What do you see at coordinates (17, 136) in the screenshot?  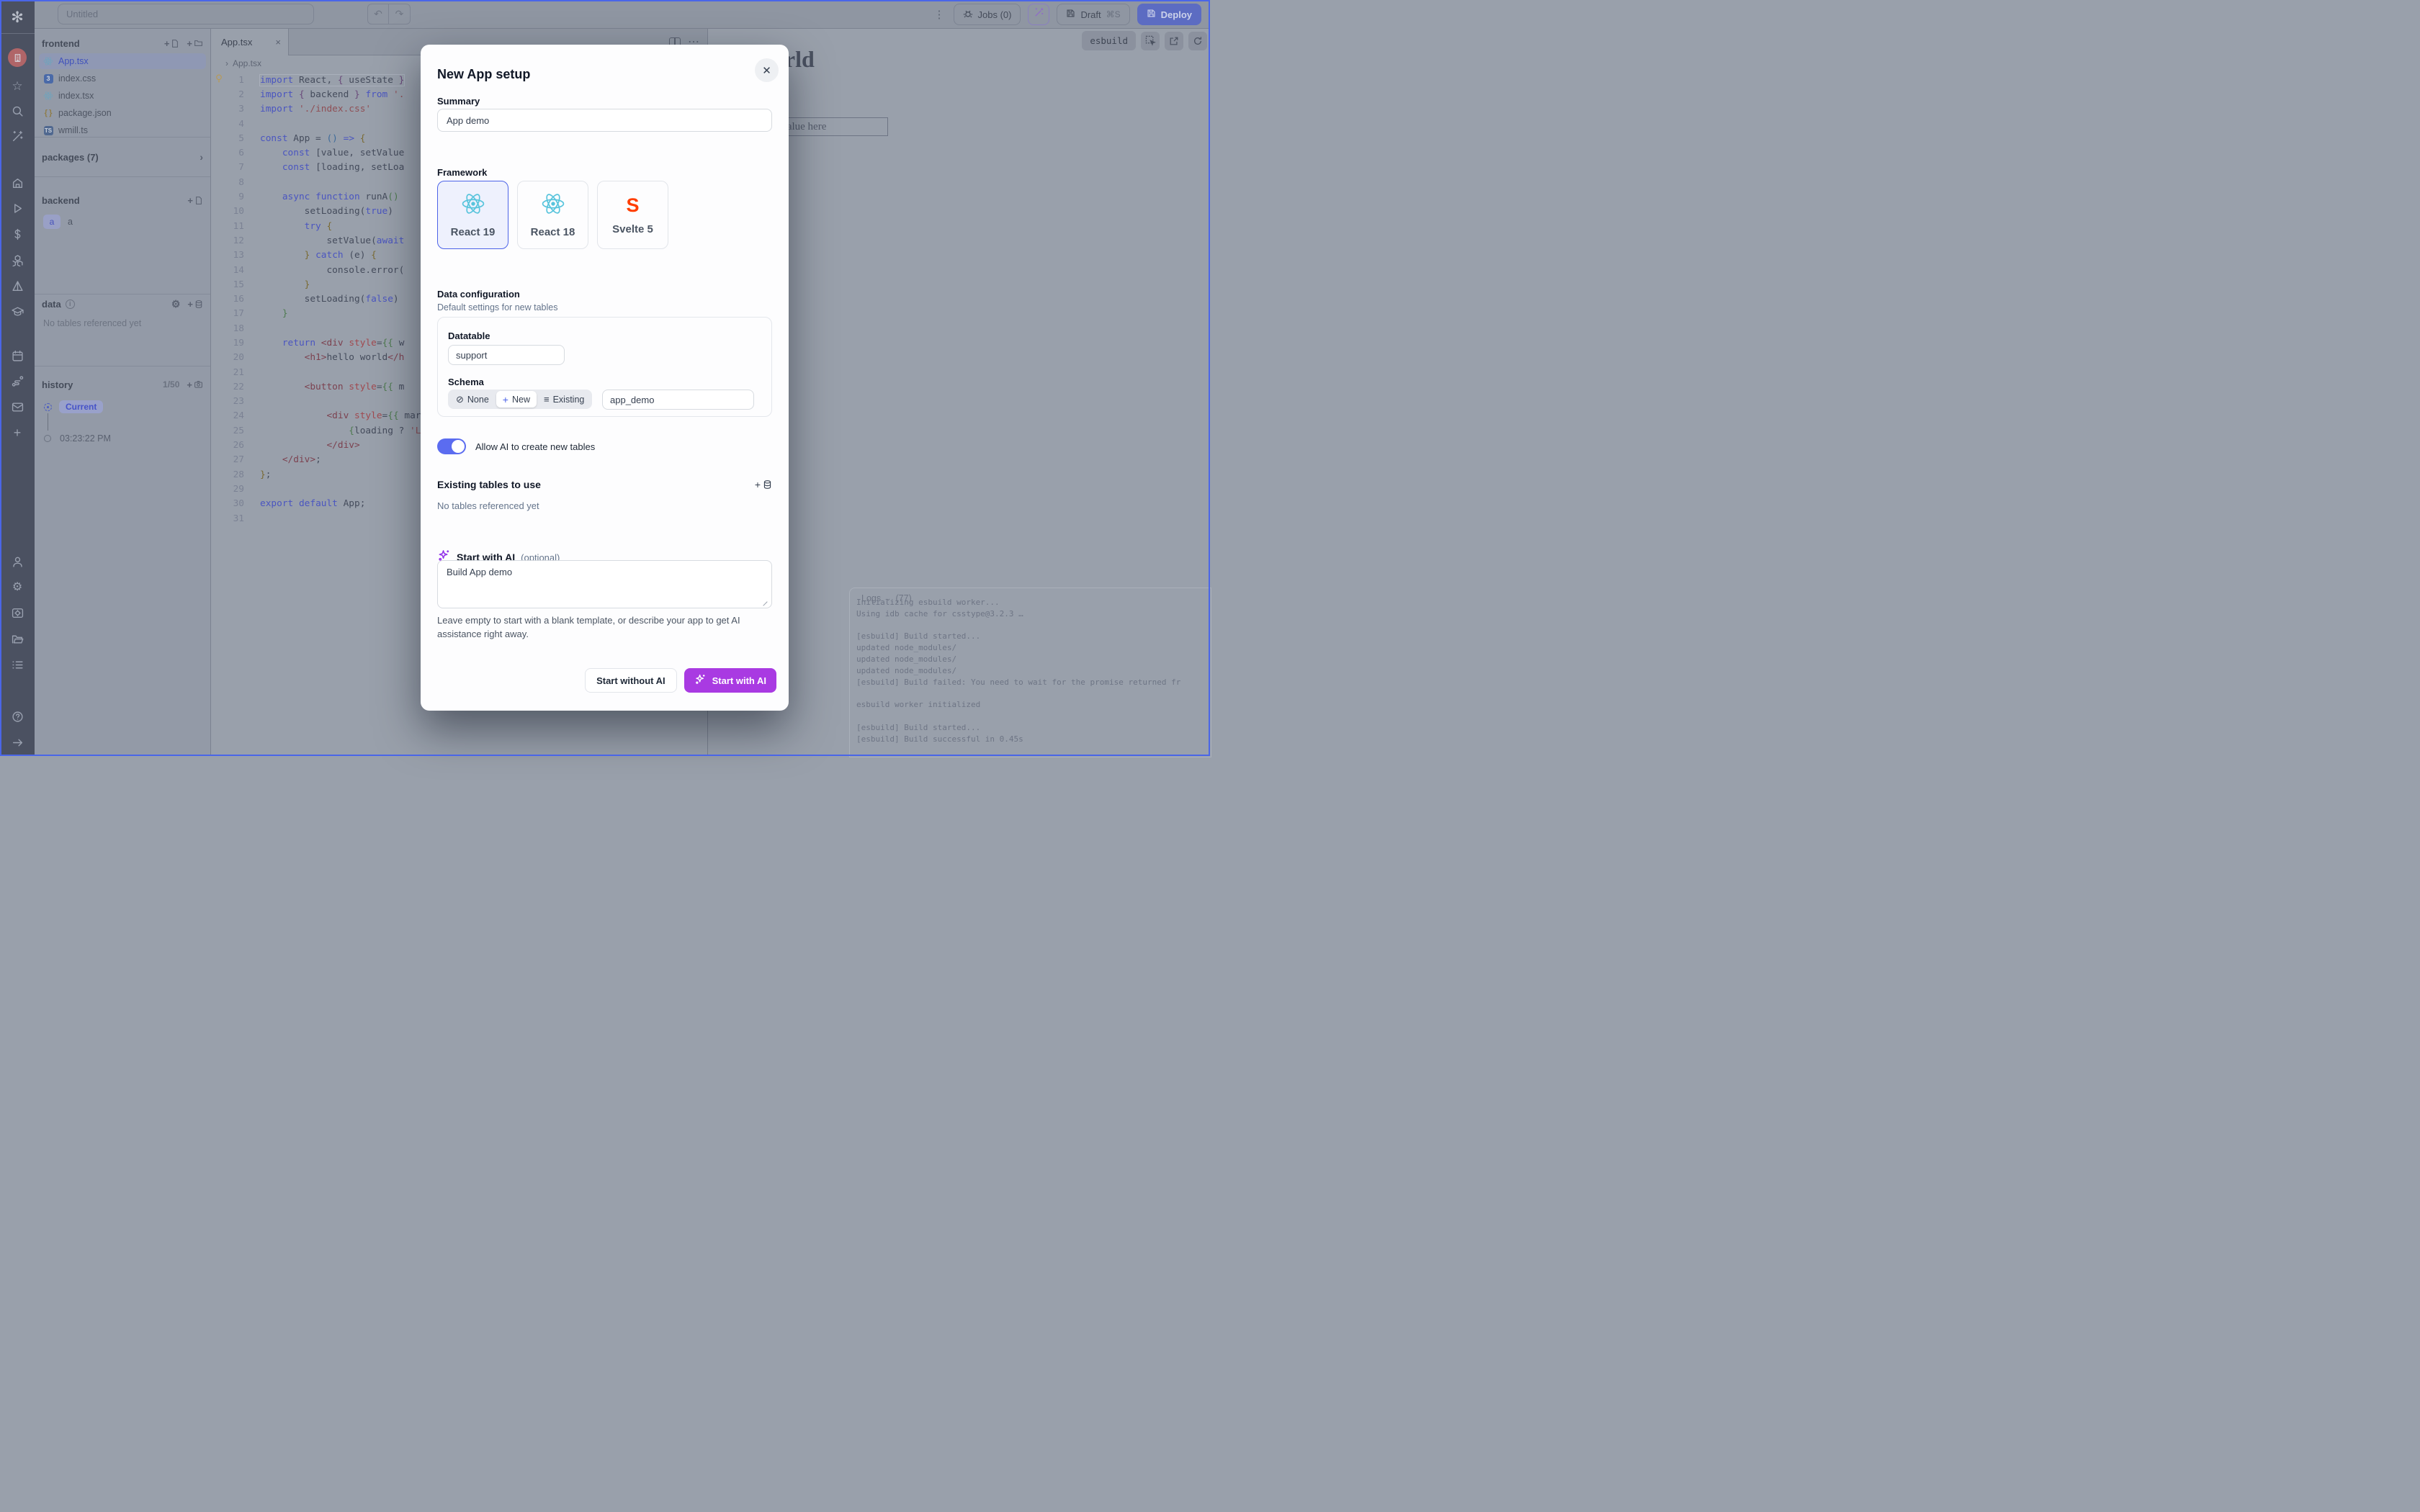 I see `magic-wand-icon` at bounding box center [17, 136].